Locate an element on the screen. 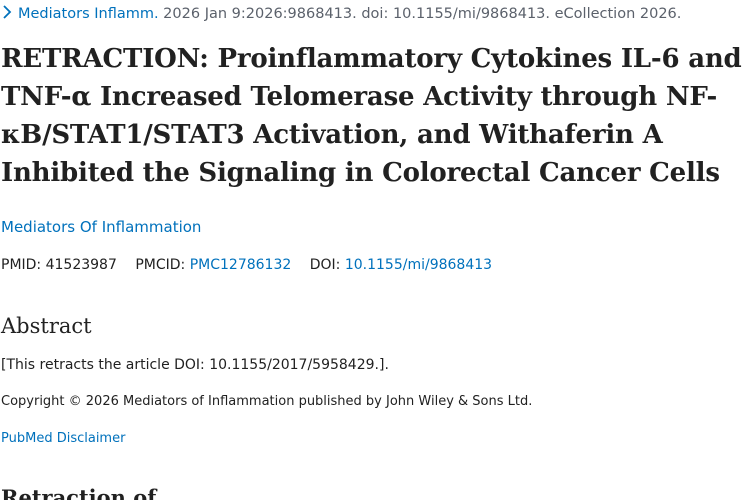 This screenshot has width=750, height=500. pmid-value: 41523987 is located at coordinates (81, 265).